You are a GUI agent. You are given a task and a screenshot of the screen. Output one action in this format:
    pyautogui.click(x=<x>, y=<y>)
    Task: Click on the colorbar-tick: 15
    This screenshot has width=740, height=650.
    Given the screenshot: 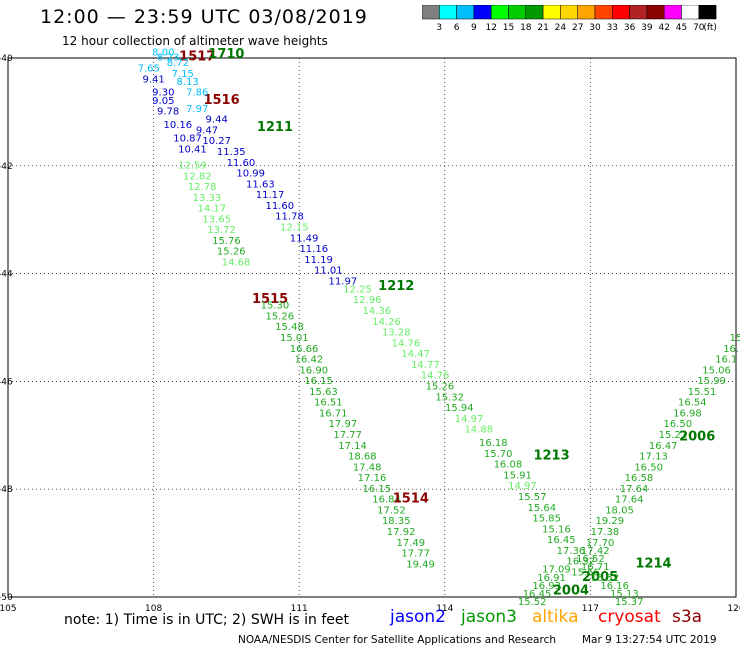 What is the action you would take?
    pyautogui.click(x=508, y=28)
    